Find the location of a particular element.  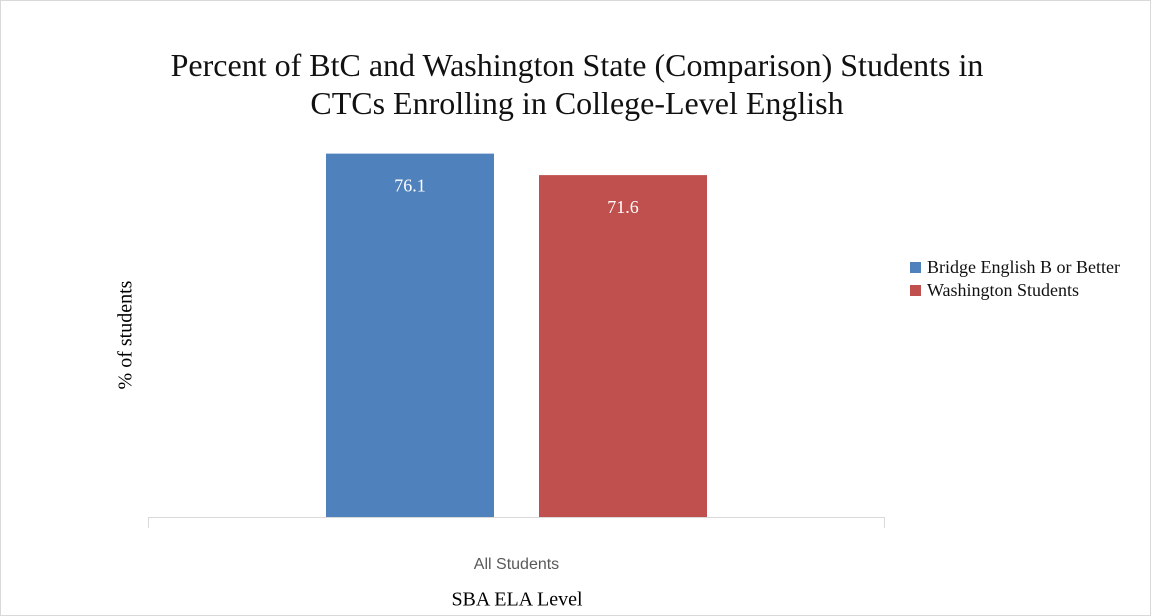

data-label: 76.1 is located at coordinates (410, 186).